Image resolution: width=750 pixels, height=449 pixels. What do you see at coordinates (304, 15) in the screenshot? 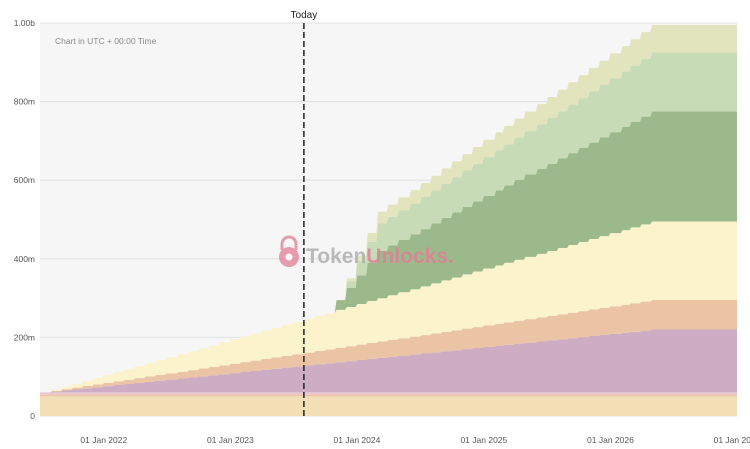
I see `today-label: Today` at bounding box center [304, 15].